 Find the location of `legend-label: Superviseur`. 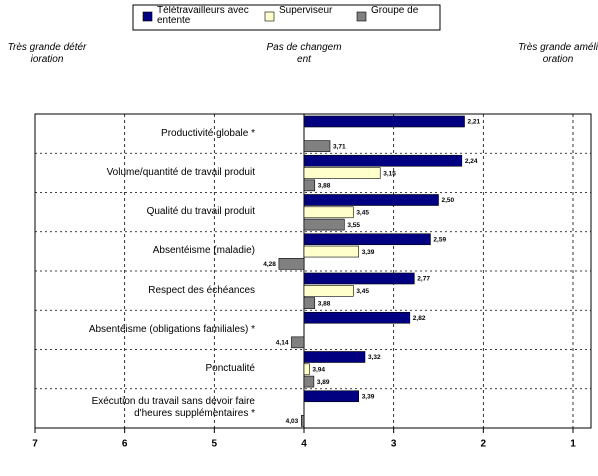

legend-label: Superviseur is located at coordinates (306, 11).